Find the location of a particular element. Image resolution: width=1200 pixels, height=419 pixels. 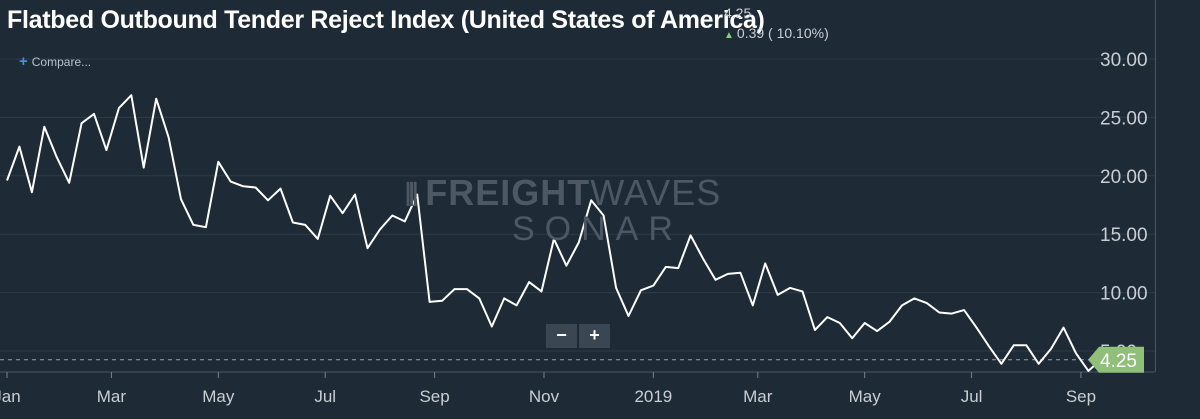

y-tick-label: 30.00 is located at coordinates (1124, 60).